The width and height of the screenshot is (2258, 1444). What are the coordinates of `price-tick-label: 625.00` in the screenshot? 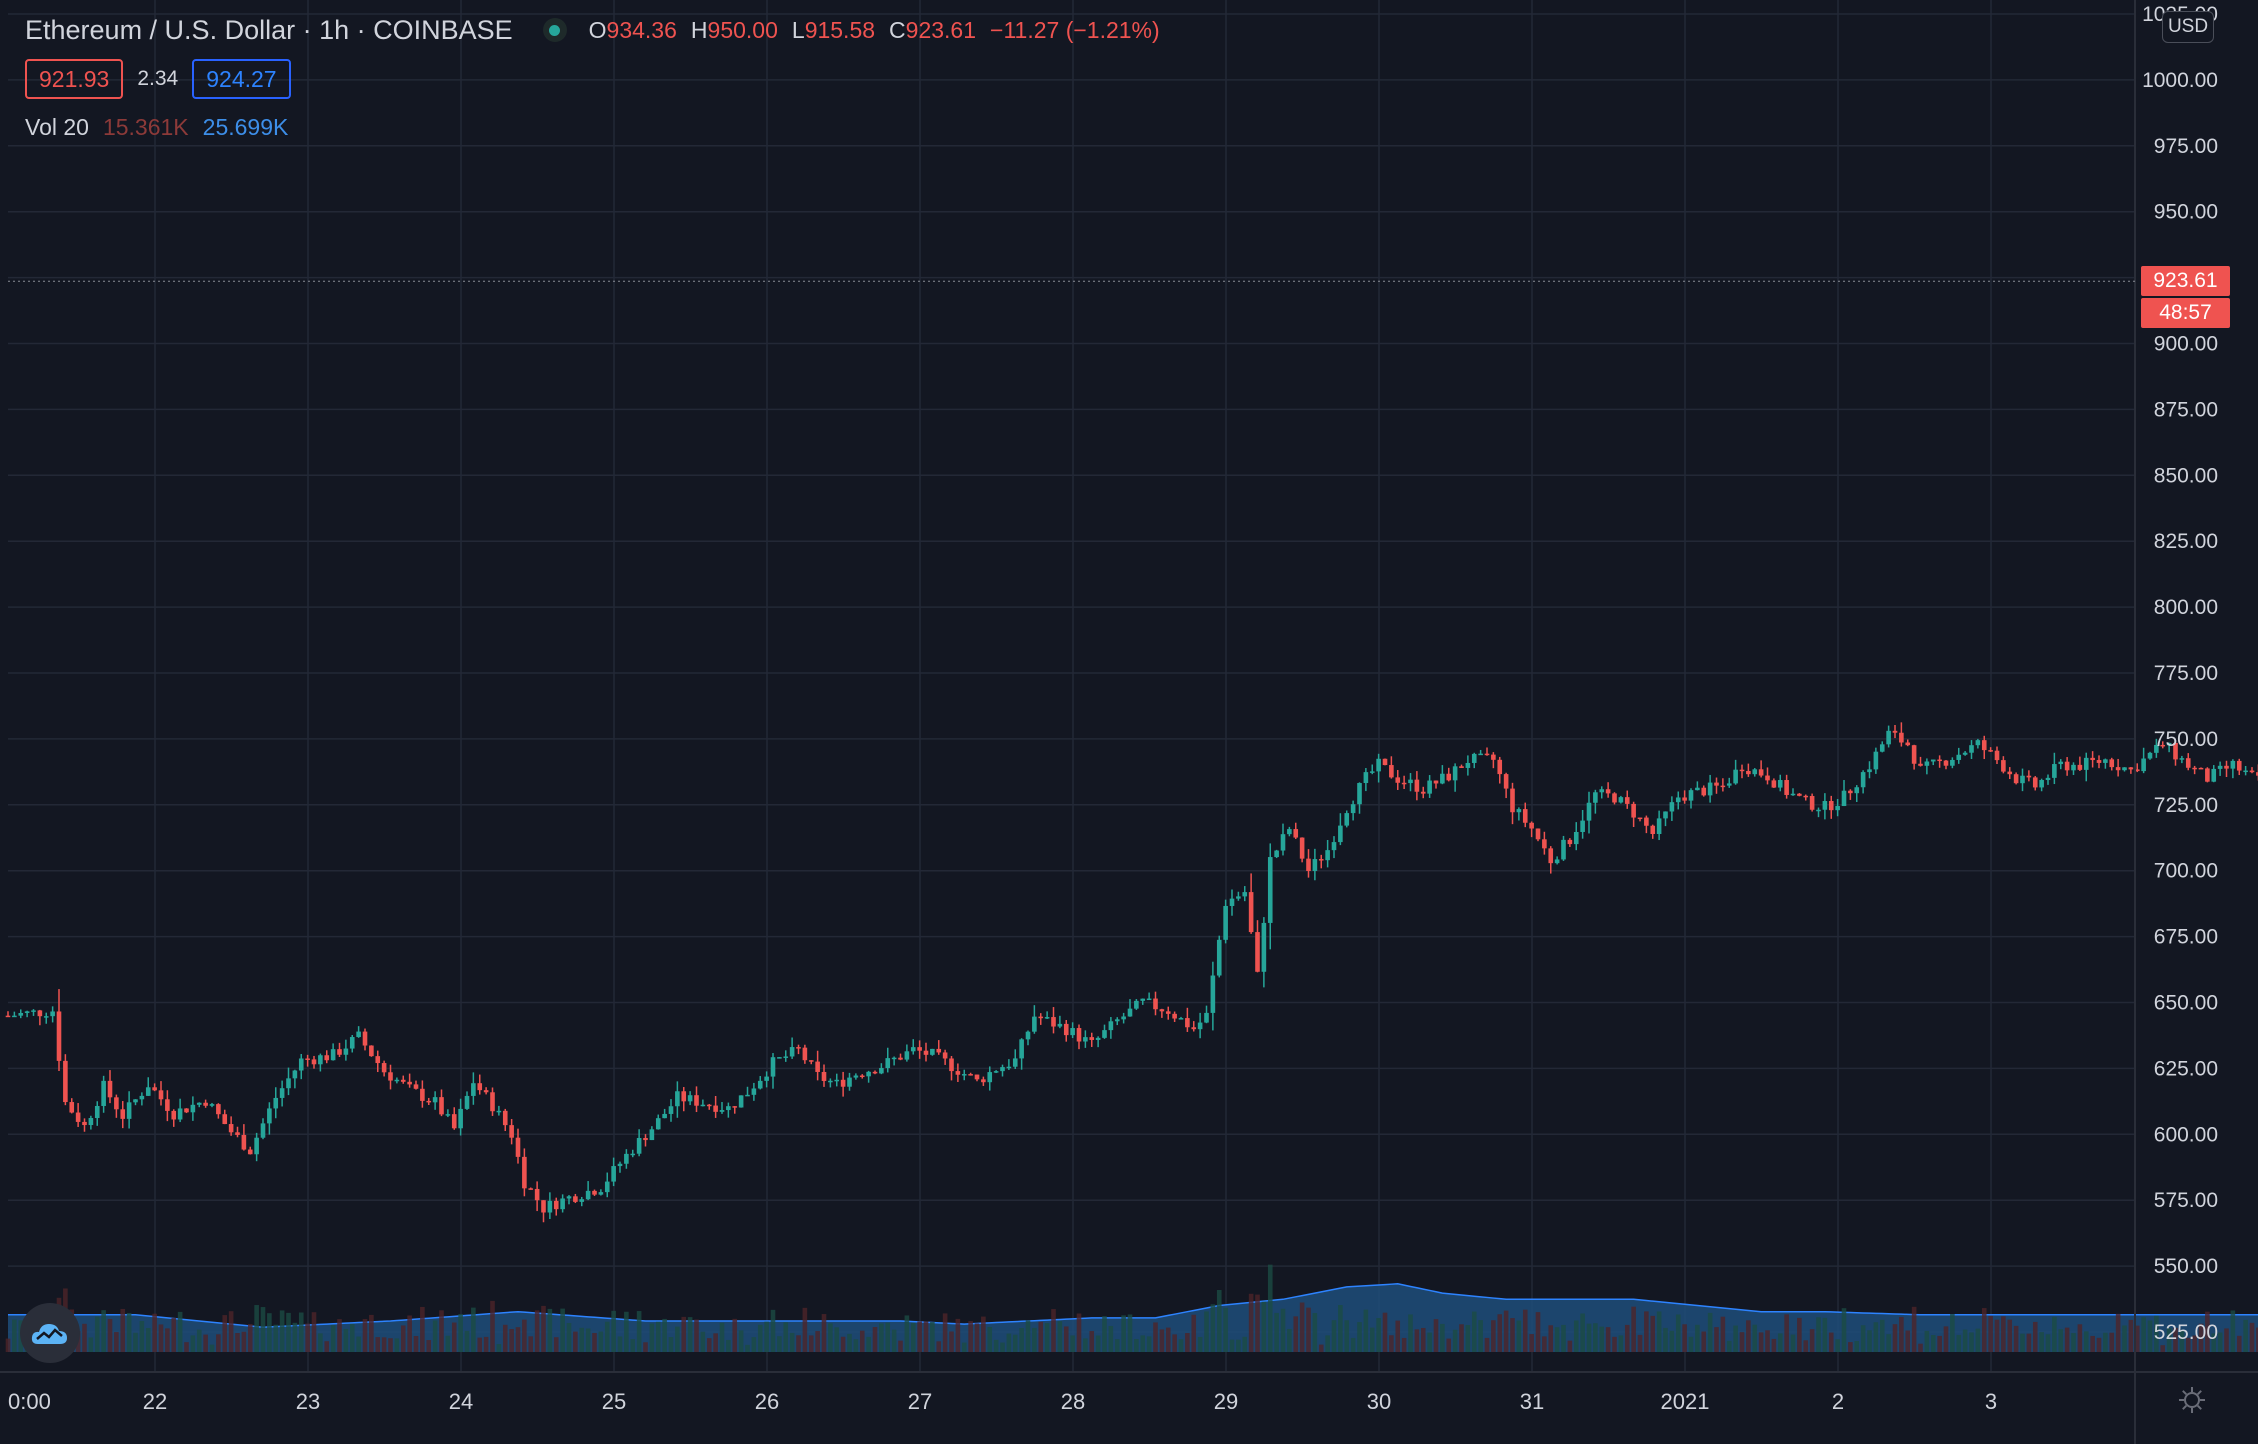 It's located at (2186, 1068).